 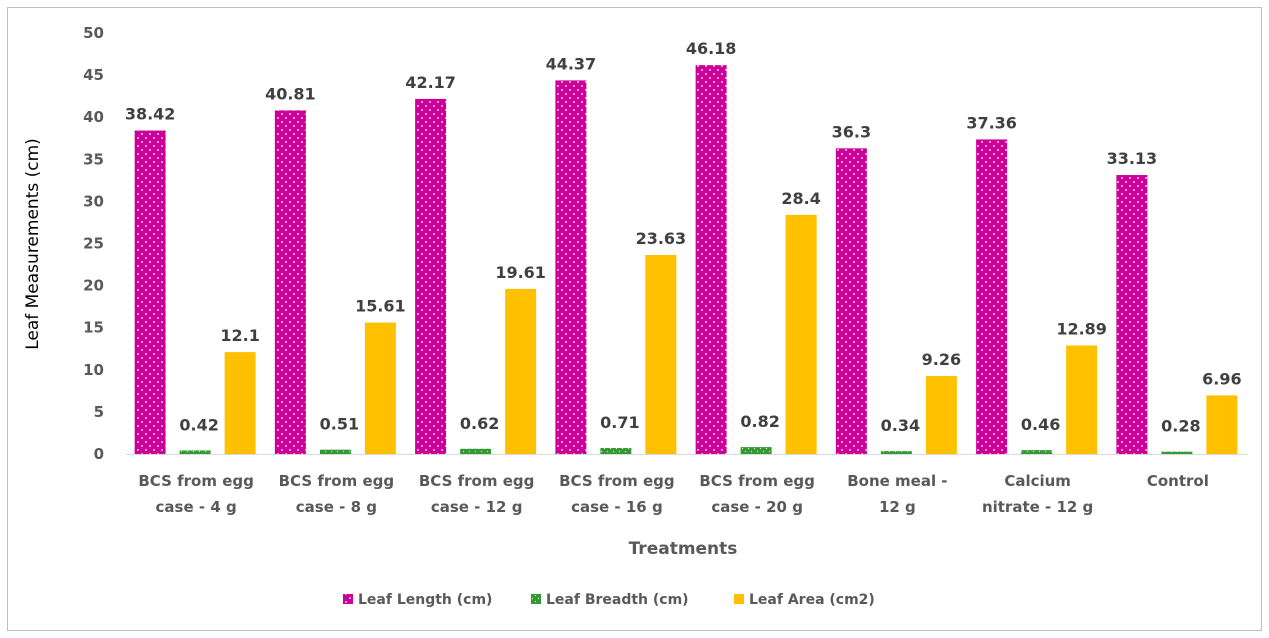 What do you see at coordinates (812, 600) in the screenshot?
I see `legend-label: Leaf Area (cm2)` at bounding box center [812, 600].